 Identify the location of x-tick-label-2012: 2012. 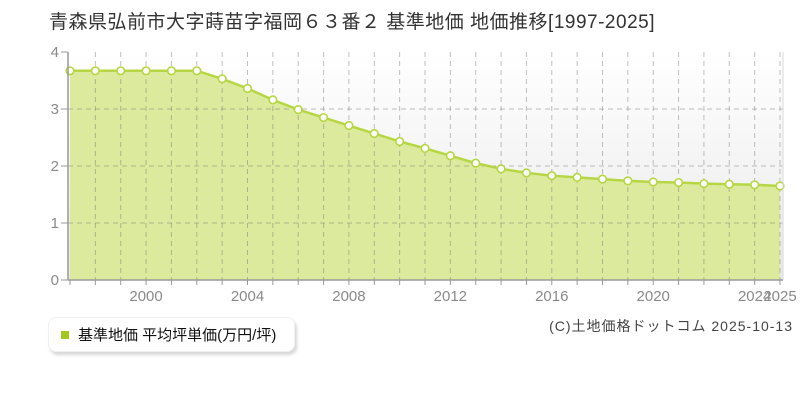
(450, 296).